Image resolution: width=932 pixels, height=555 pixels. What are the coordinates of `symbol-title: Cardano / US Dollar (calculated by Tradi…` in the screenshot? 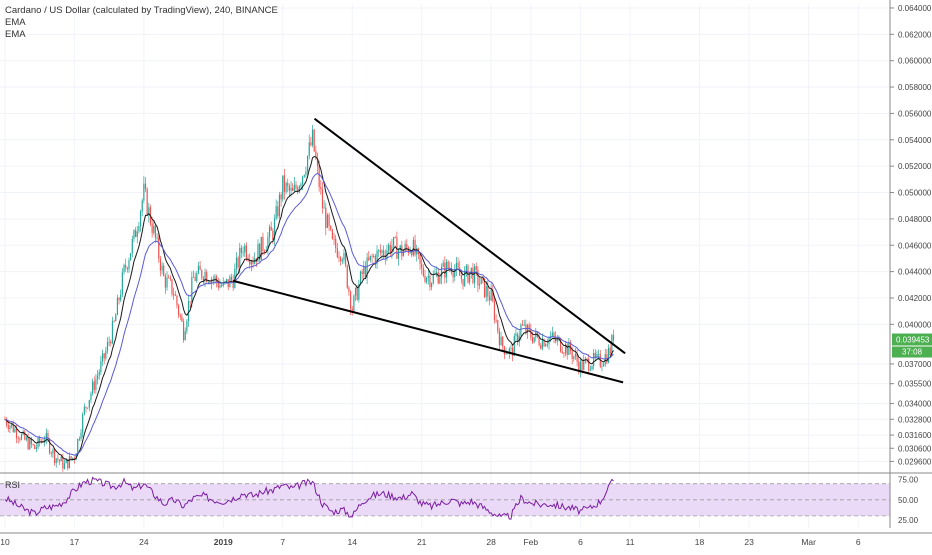 It's located at (141, 10).